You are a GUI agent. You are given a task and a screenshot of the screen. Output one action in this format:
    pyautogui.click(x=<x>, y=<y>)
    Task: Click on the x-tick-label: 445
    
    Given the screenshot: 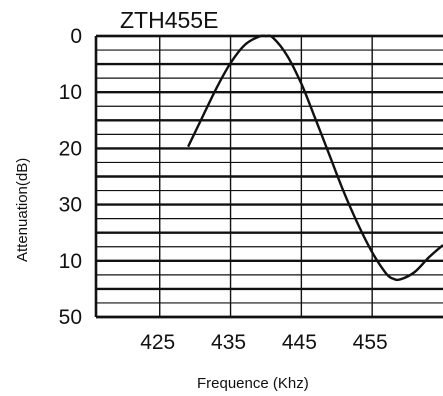 What is the action you would take?
    pyautogui.click(x=299, y=342)
    